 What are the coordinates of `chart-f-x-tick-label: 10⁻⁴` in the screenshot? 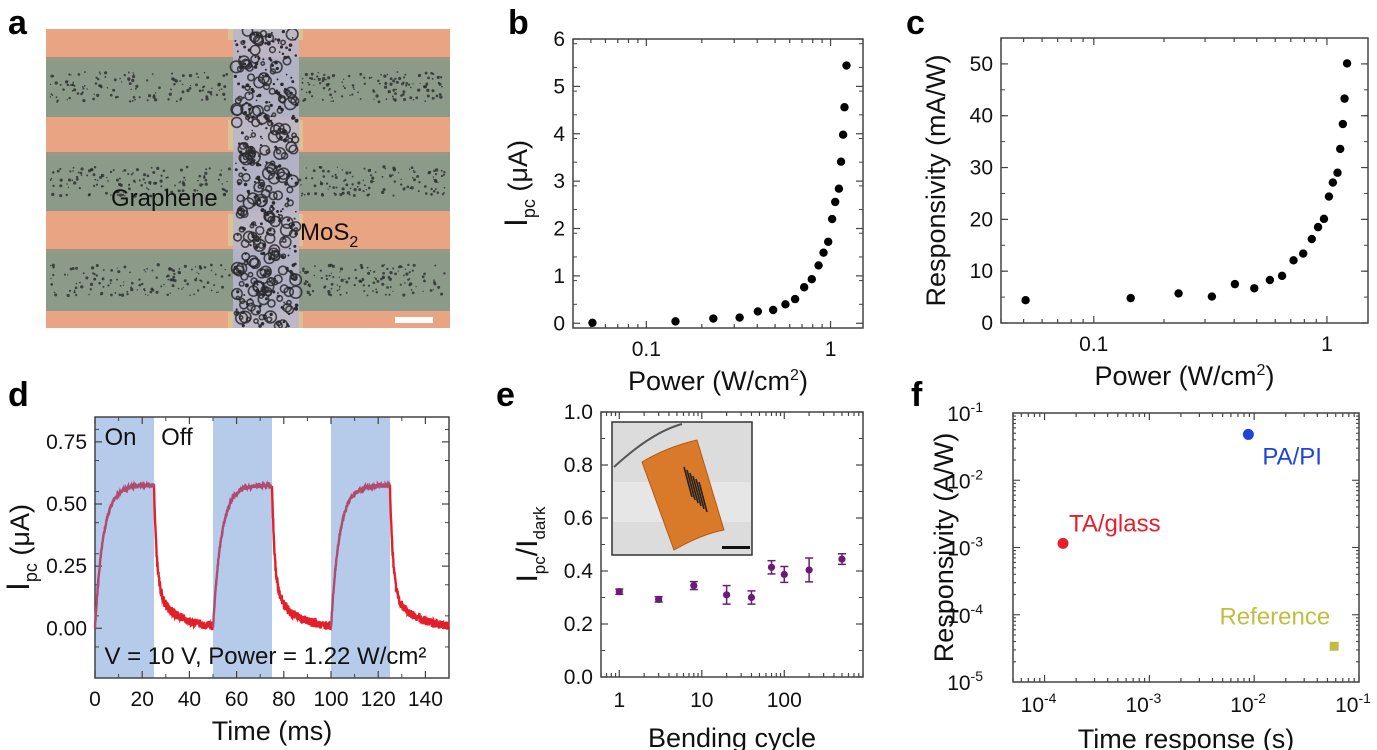 It's located at (1039, 703).